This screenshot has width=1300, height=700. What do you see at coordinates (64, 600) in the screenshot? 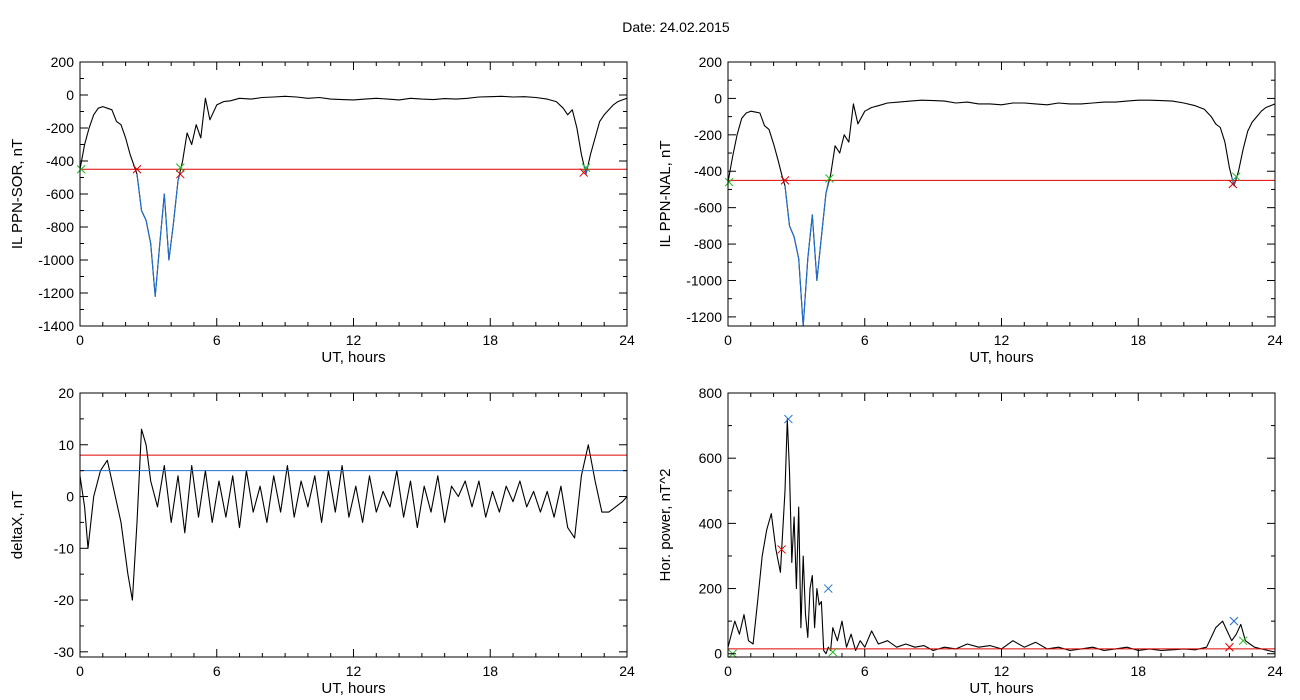
I see `y-tick-label: -20` at bounding box center [64, 600].